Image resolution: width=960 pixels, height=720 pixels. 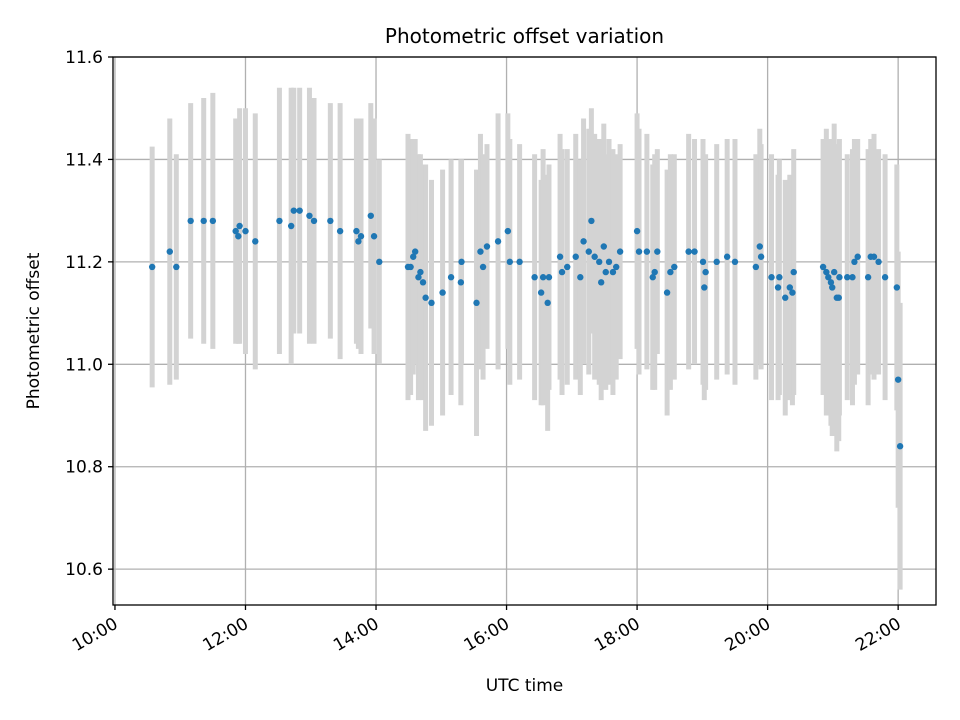 What do you see at coordinates (84, 570) in the screenshot?
I see `y-tick-label-0: 10.6` at bounding box center [84, 570].